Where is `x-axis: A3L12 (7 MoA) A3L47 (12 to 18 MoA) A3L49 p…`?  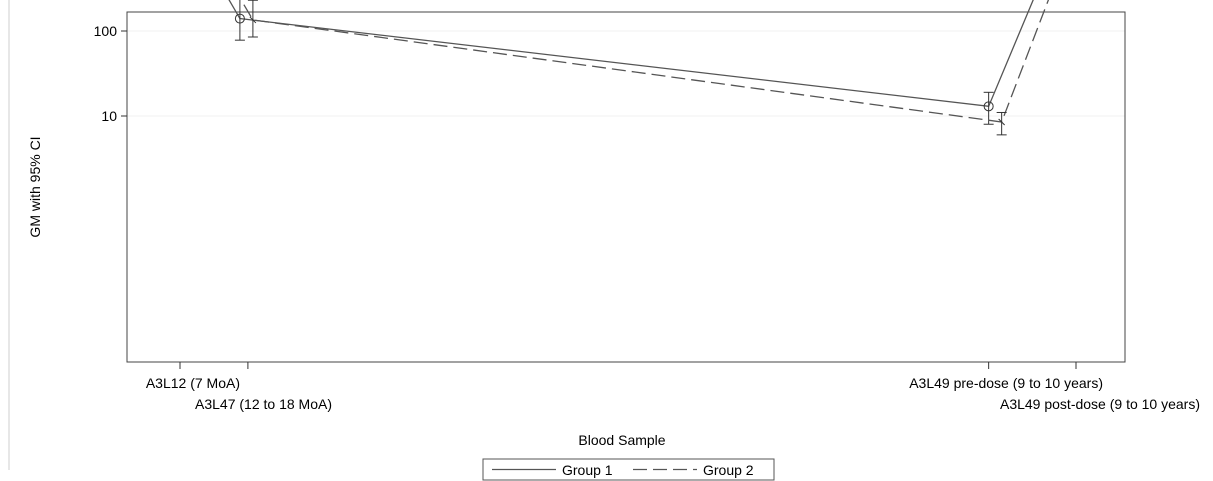 x-axis: A3L12 (7 MoA) A3L47 (12 to 18 MoA) A3L49 p… is located at coordinates (673, 387).